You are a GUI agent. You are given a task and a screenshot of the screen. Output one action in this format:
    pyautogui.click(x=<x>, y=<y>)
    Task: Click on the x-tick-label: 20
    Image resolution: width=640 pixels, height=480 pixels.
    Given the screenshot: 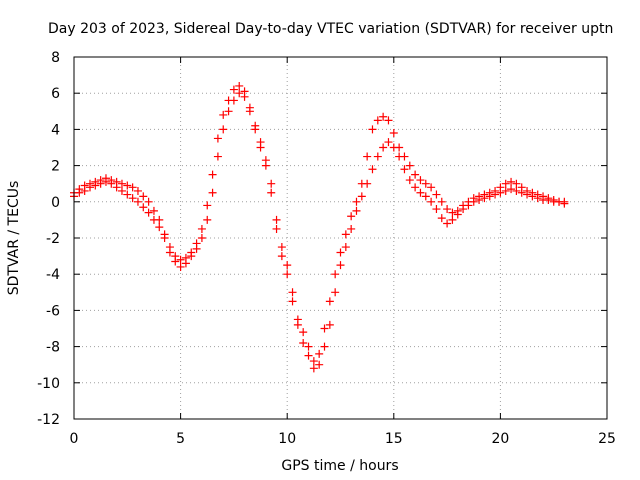 What is the action you would take?
    pyautogui.click(x=500, y=439)
    